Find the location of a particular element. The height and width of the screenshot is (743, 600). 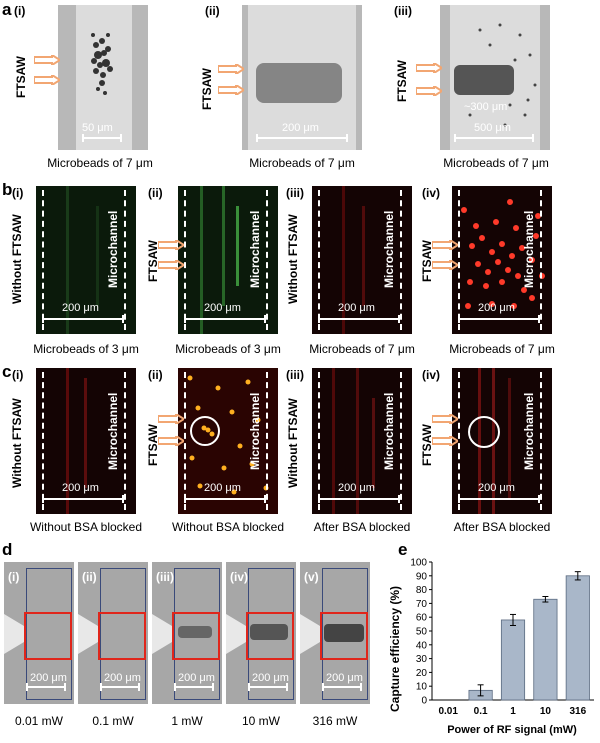

panel-d-v-scale-text: 200 μm is located at coordinates (344, 678).